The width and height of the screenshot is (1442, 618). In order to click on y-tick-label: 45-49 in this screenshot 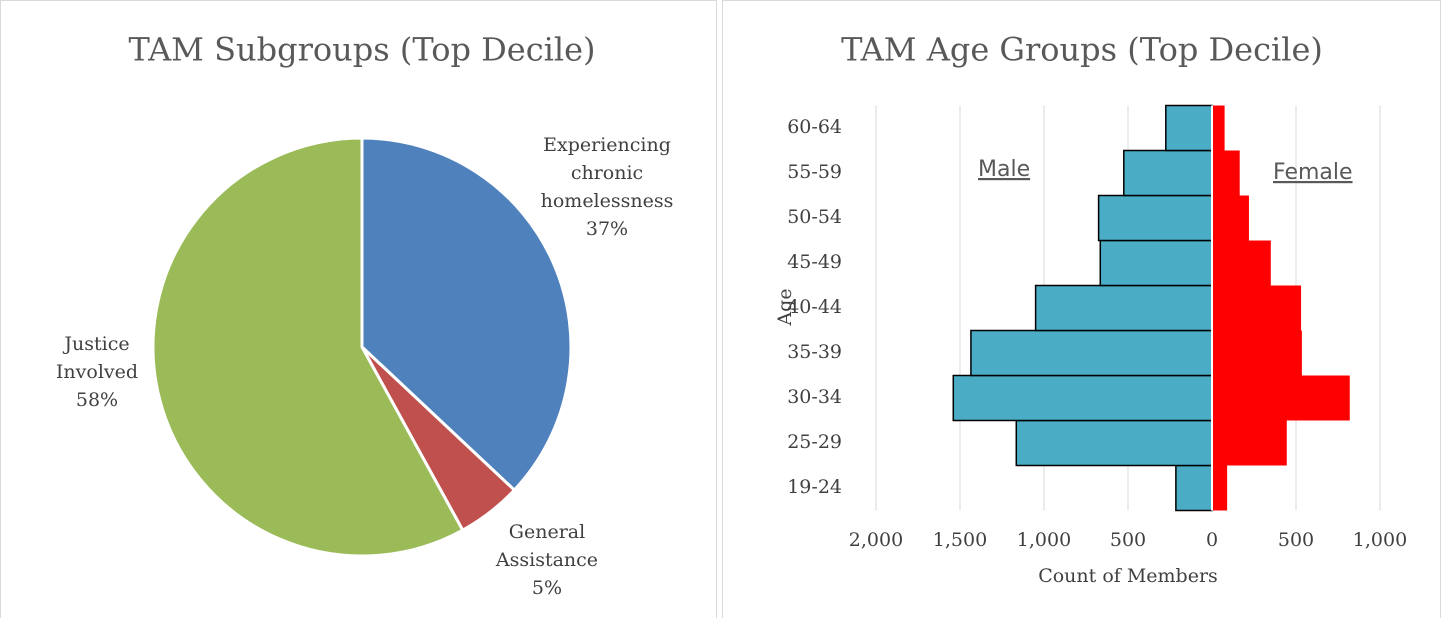, I will do `click(814, 262)`.